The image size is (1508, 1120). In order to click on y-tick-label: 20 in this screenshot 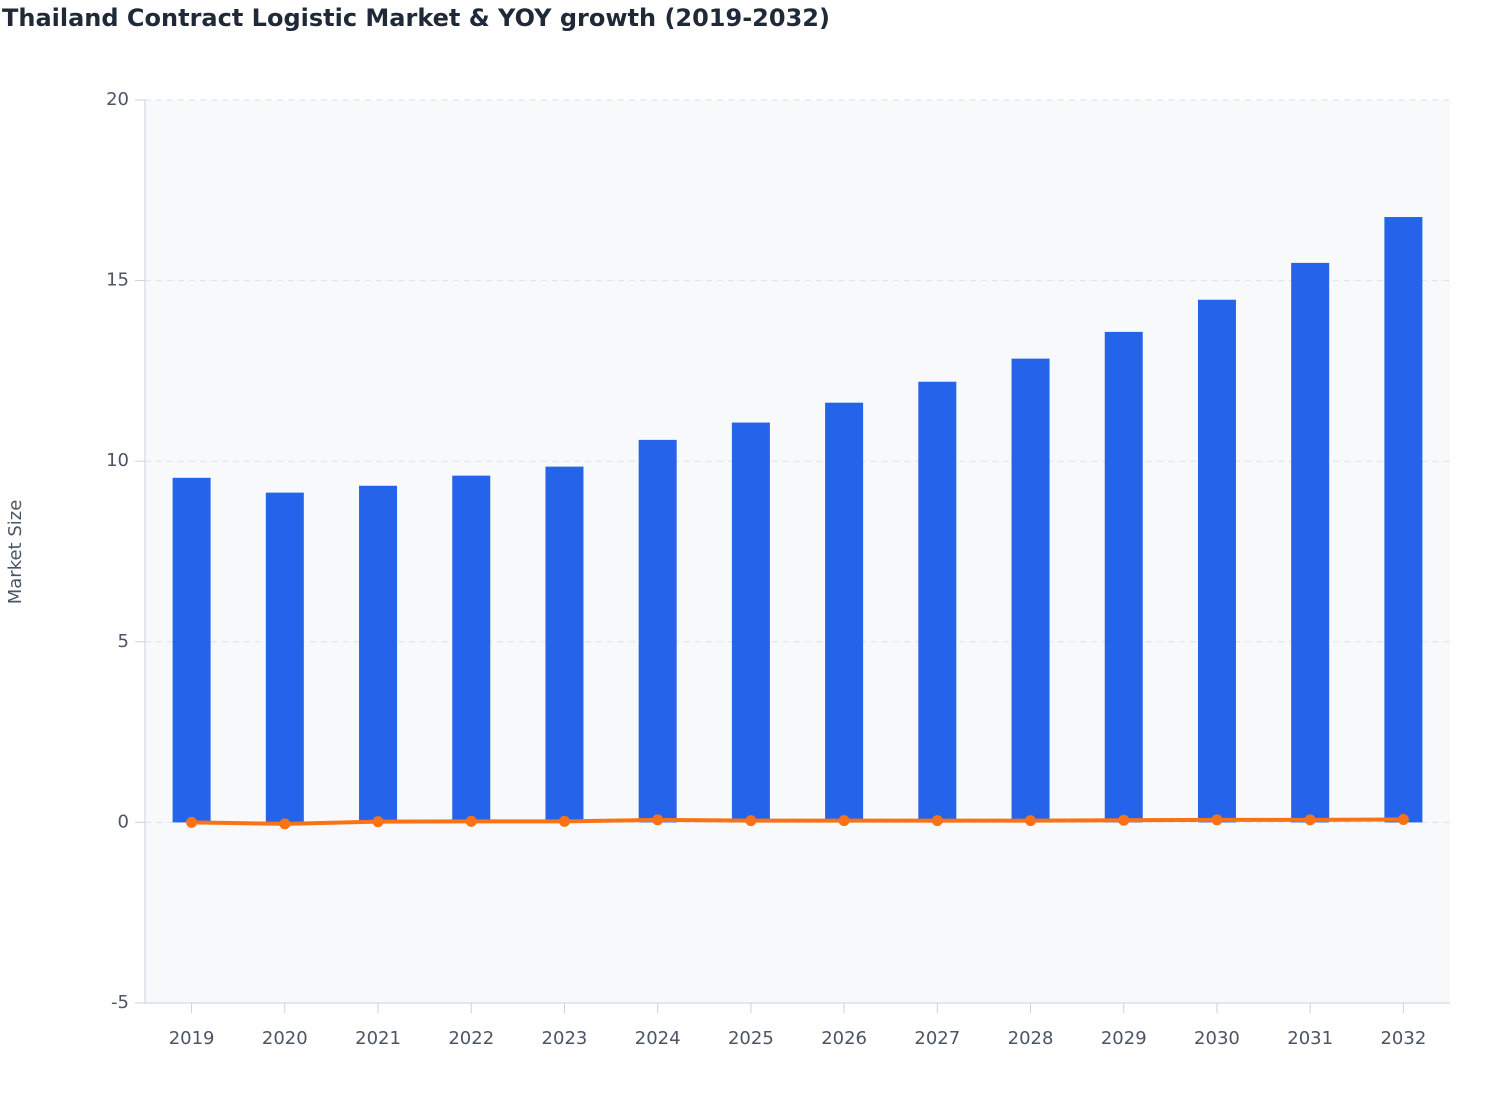, I will do `click(117, 99)`.